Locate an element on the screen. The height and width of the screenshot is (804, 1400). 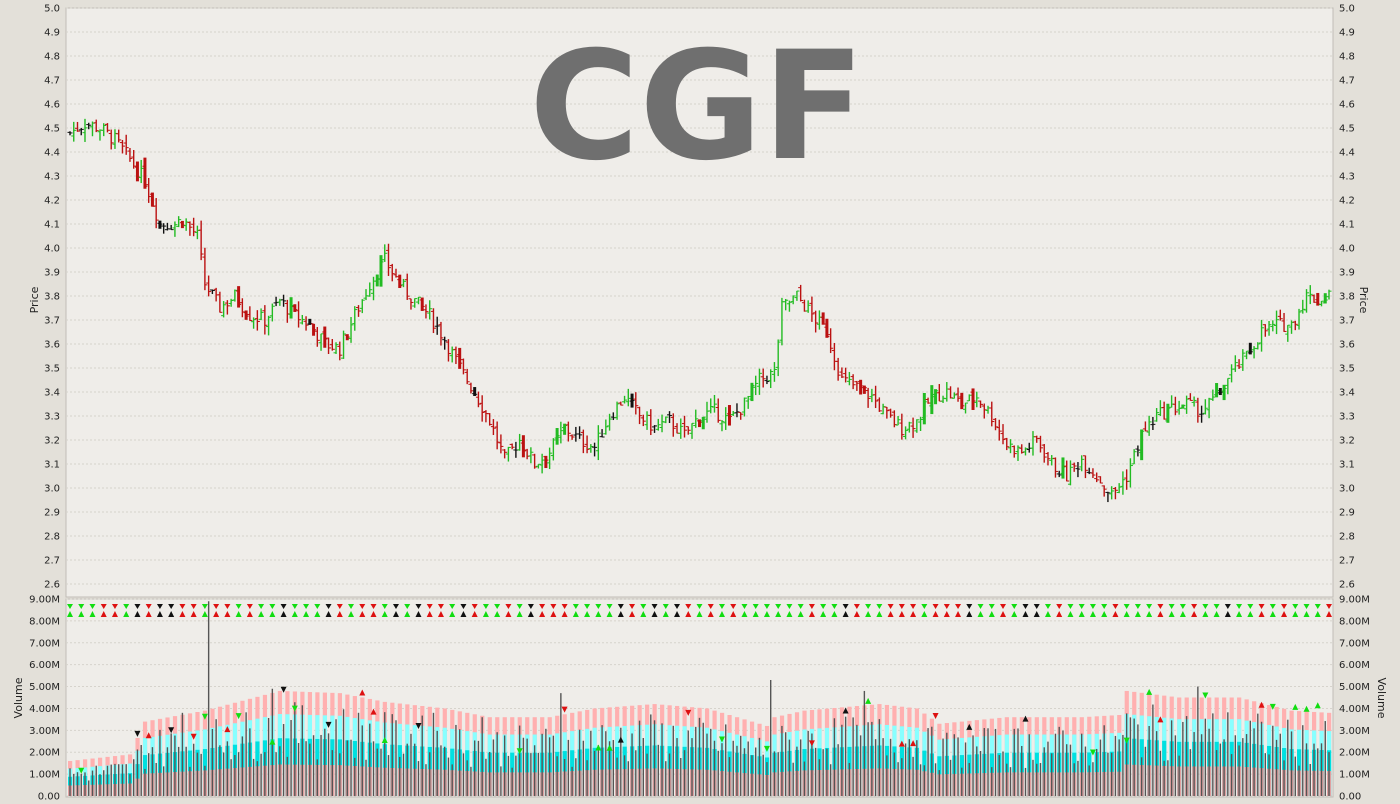
volume-tick-label-left: 5.00M is located at coordinates (44, 687).